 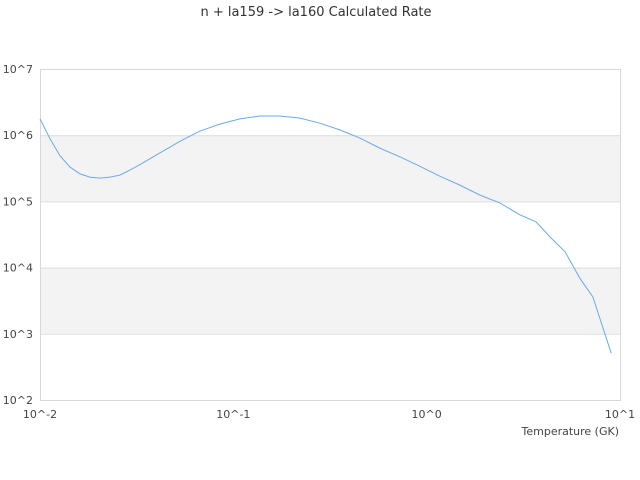 I want to click on y-tick-label: 10^3, so click(x=18, y=334).